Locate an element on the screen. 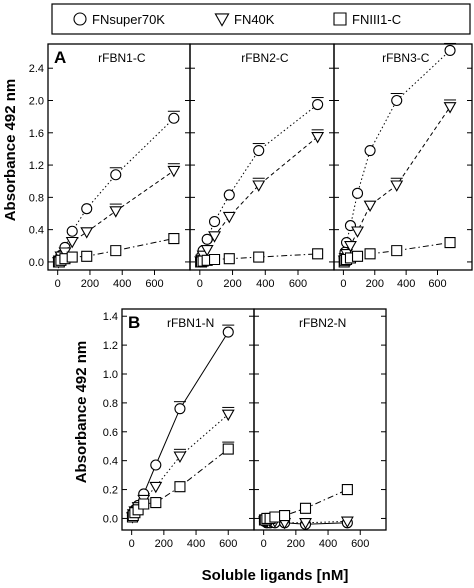 The width and height of the screenshot is (474, 588). legend-label: FNsuper70K is located at coordinates (128, 19).